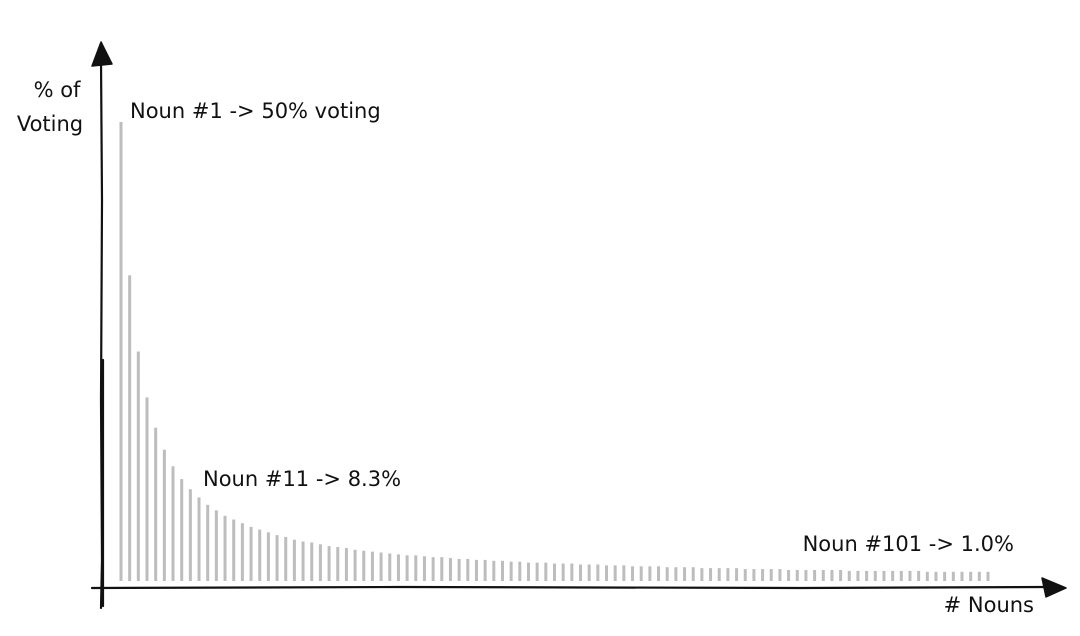  I want to click on x-axis-label: # Nouns, so click(989, 605).